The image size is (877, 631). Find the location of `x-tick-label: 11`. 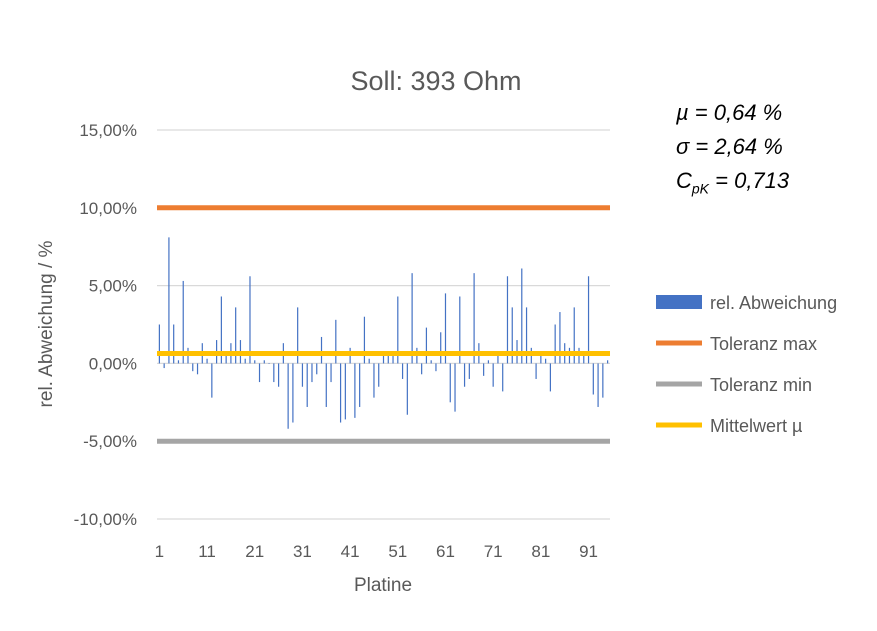

x-tick-label: 11 is located at coordinates (207, 551).